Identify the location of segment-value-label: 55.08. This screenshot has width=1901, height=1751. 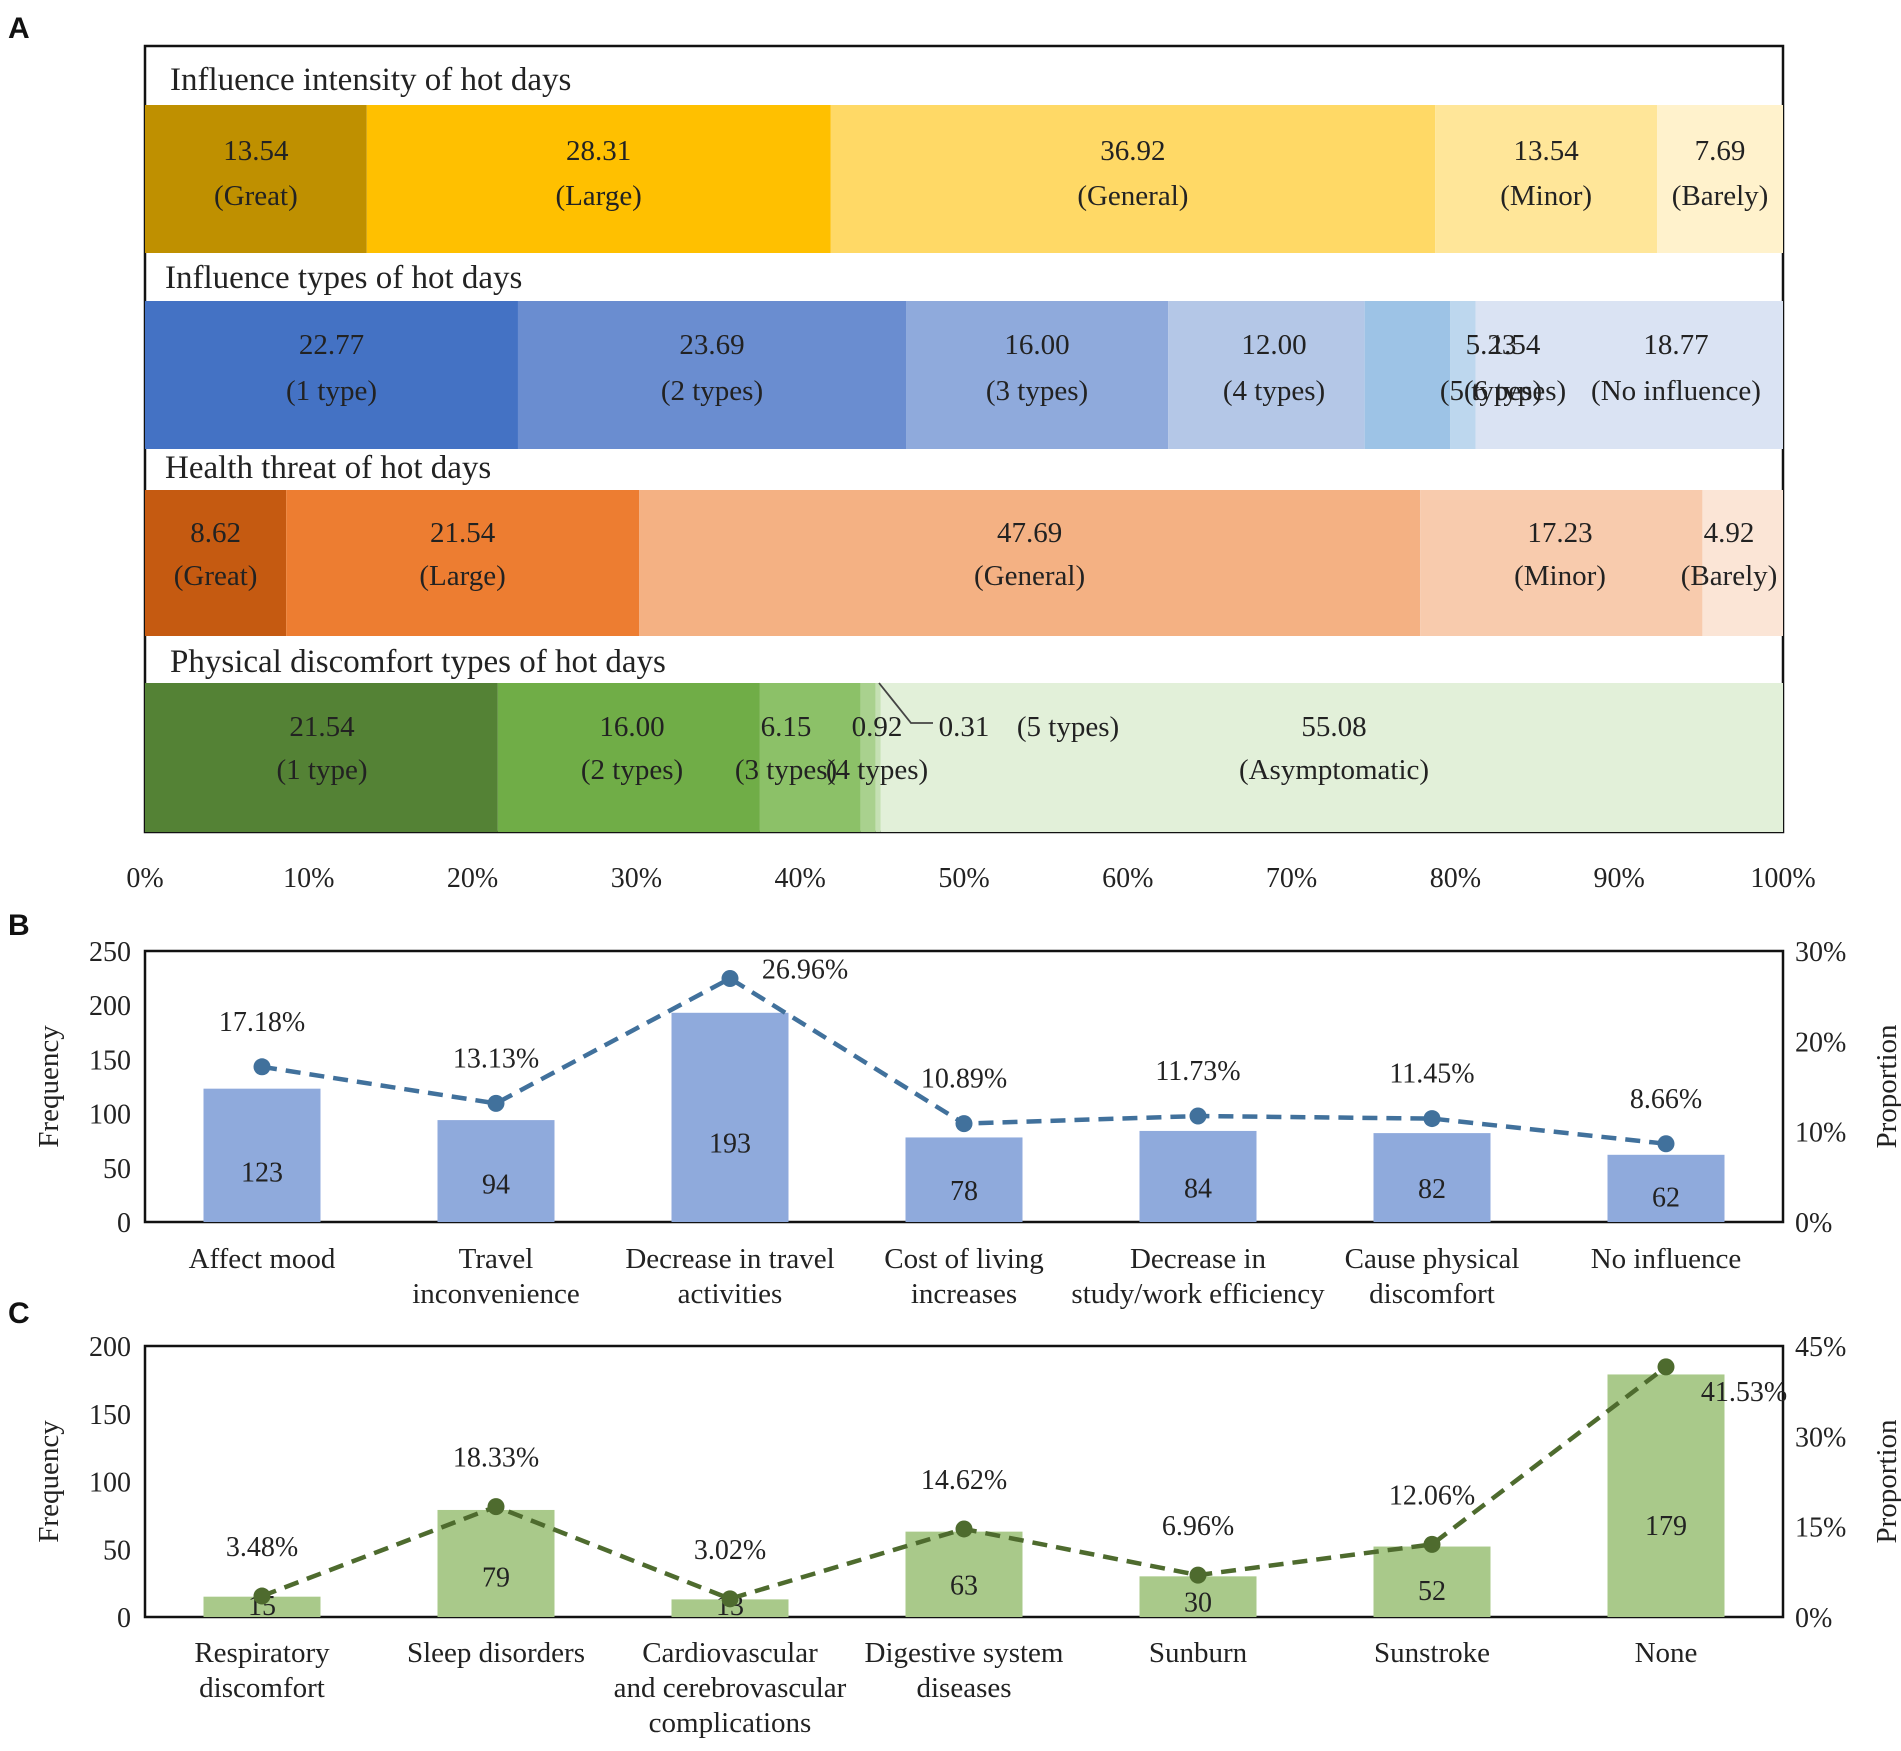
(1333, 727).